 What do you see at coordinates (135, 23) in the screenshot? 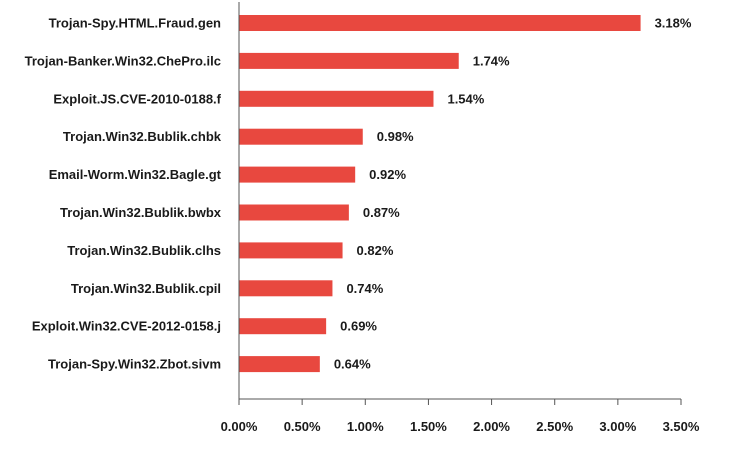
I see `category-label: Trojan-Spy.HTML.Fraud.gen` at bounding box center [135, 23].